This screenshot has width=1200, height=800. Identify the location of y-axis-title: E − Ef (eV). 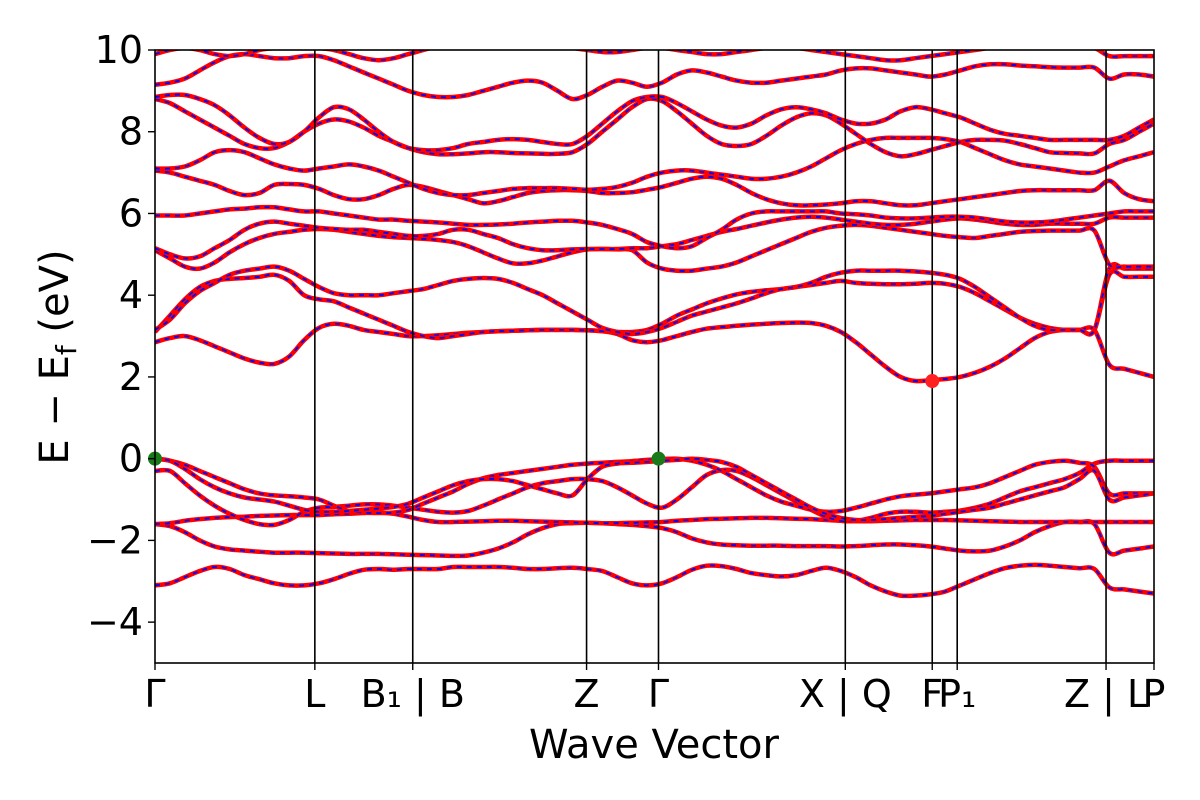
(57, 356).